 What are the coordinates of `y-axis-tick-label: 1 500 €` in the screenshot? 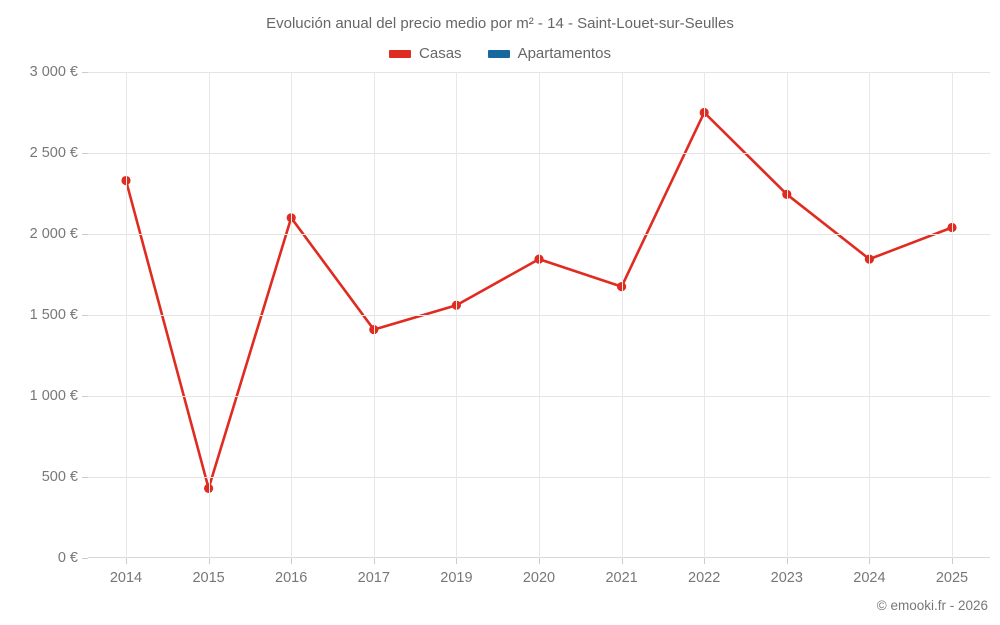 It's located at (53, 315).